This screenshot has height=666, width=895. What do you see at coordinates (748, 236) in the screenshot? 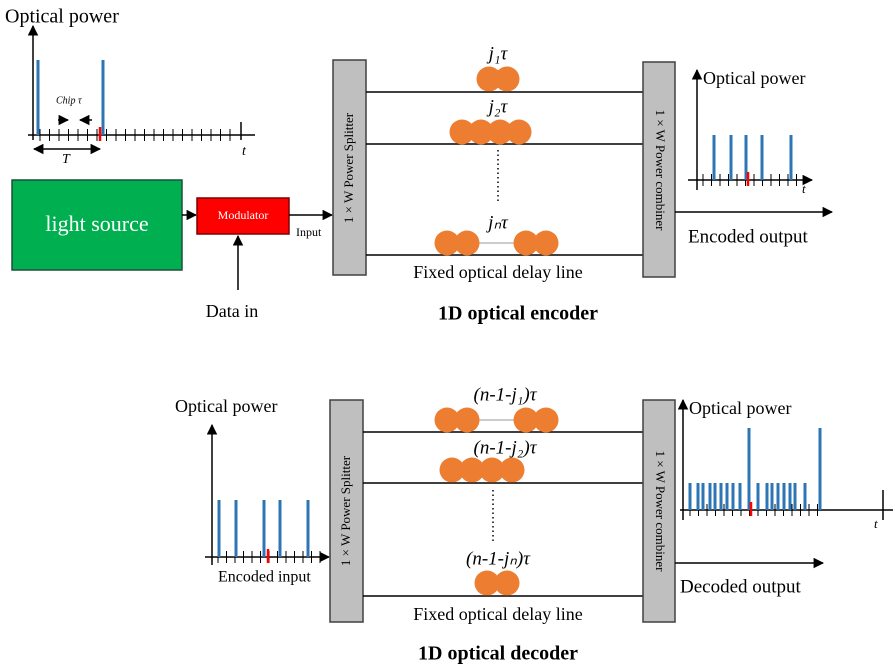
I see `output-label: Encoded output` at bounding box center [748, 236].